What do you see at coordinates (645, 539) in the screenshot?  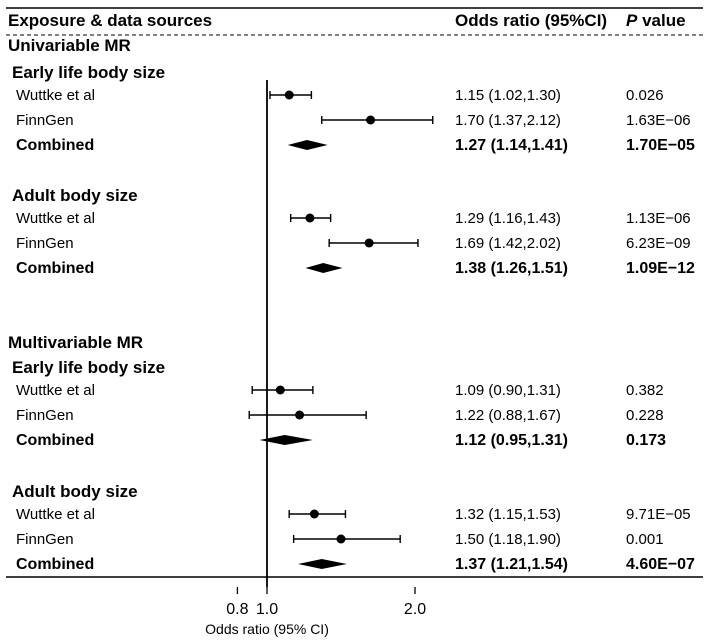 I see `p-value-text: 0.001` at bounding box center [645, 539].